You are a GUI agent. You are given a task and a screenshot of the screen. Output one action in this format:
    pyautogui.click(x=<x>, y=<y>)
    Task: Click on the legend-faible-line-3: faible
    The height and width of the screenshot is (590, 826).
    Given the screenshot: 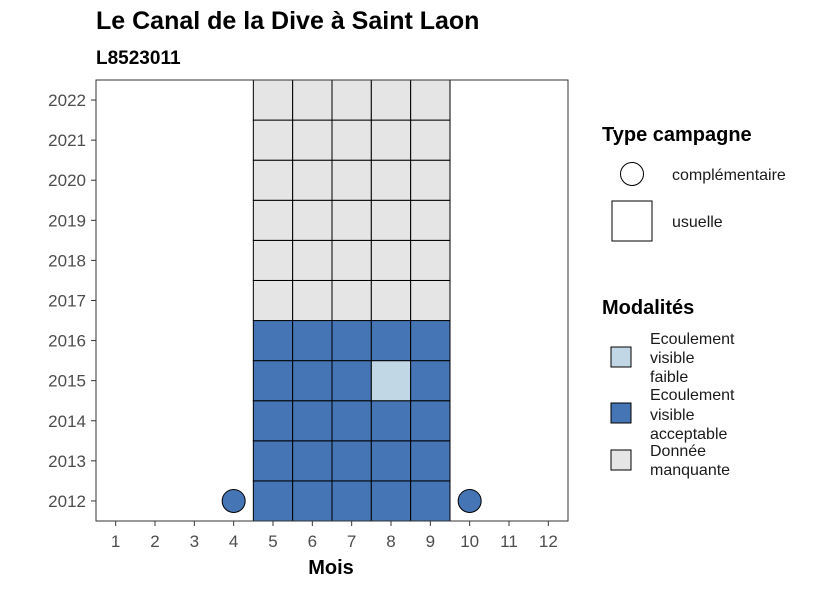 What is the action you would take?
    pyautogui.click(x=669, y=377)
    